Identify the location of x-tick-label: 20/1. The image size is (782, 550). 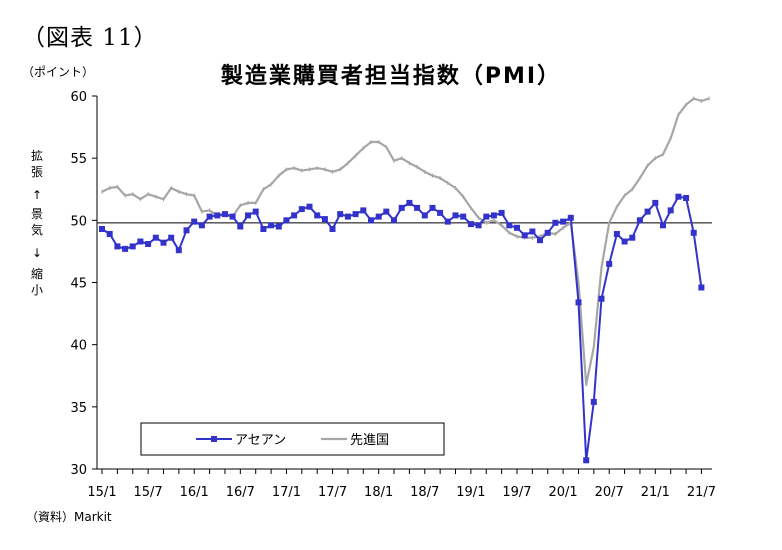
(562, 492).